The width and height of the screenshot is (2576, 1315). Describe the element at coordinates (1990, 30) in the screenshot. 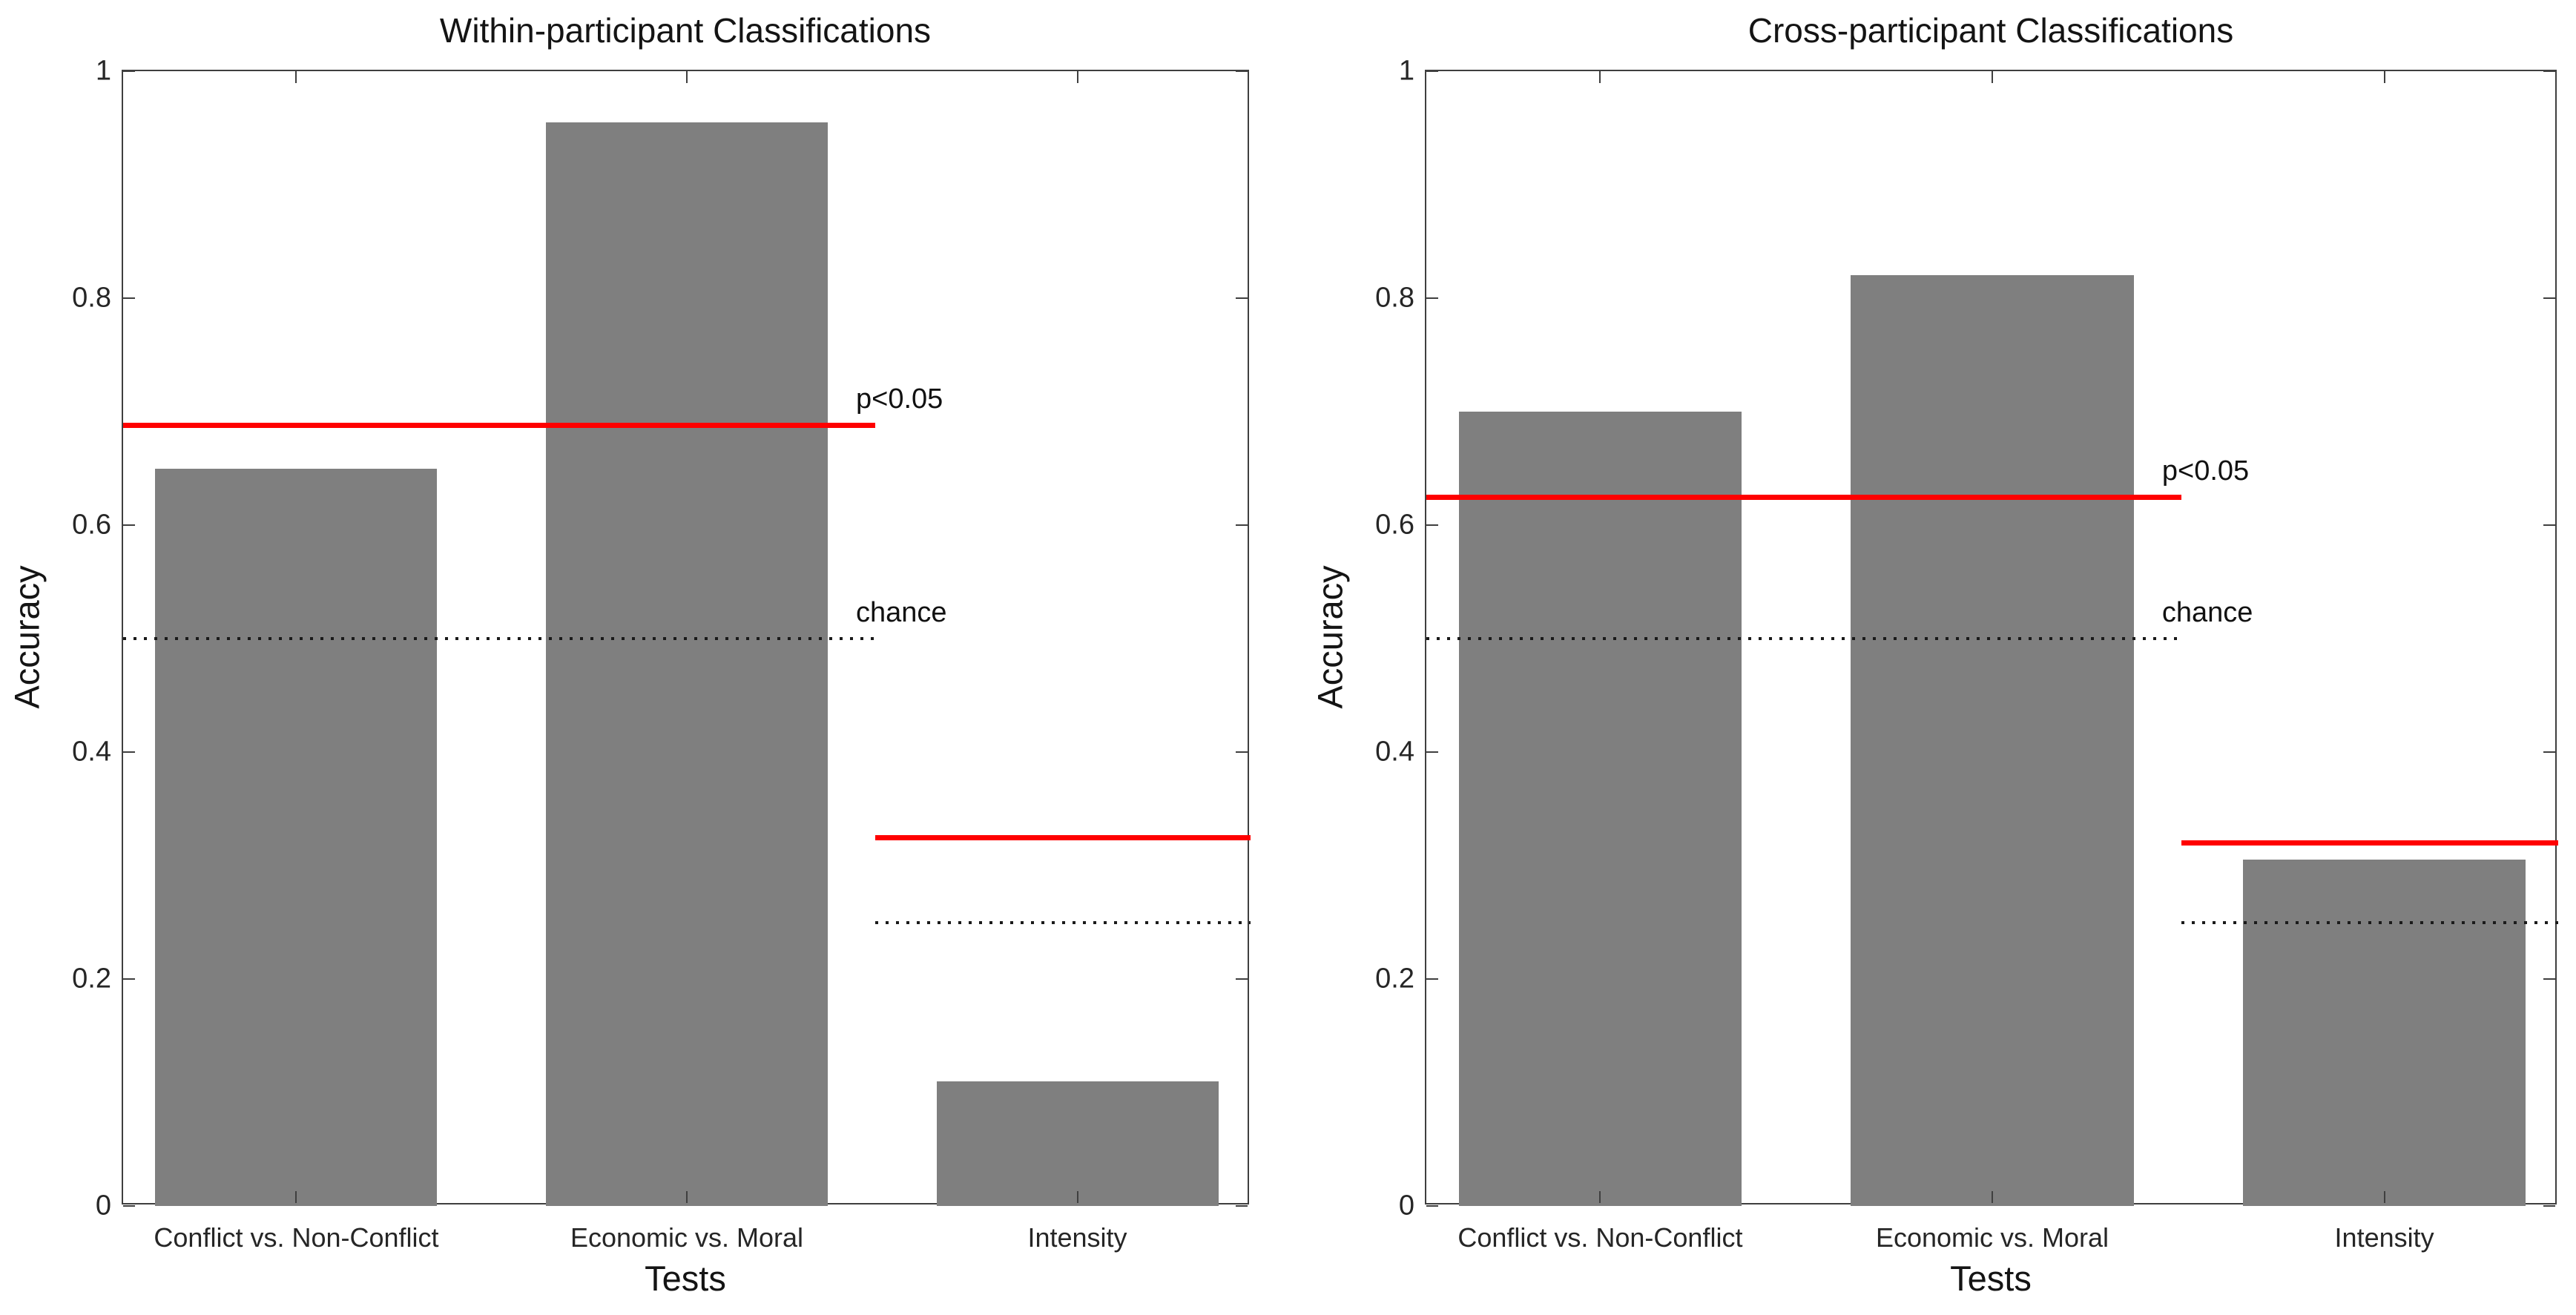

I see `chart-title: Cross-participant Classifications` at that location.